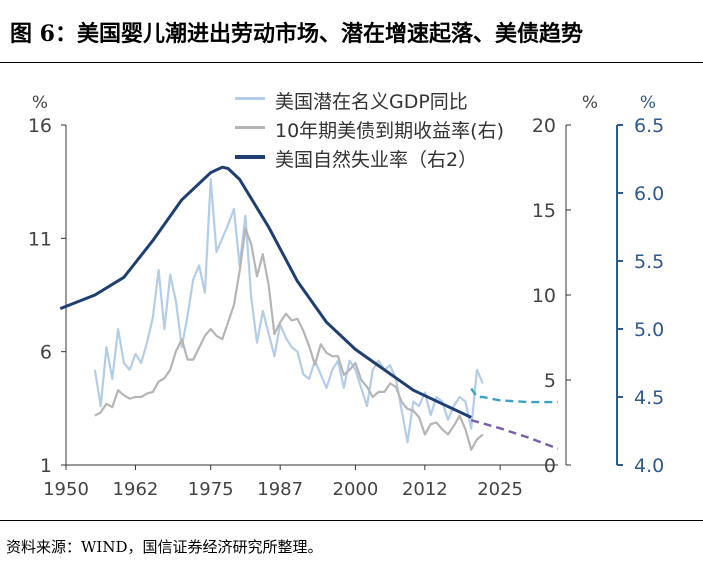  I want to click on x-axis-tick-label: 2000, so click(356, 489).